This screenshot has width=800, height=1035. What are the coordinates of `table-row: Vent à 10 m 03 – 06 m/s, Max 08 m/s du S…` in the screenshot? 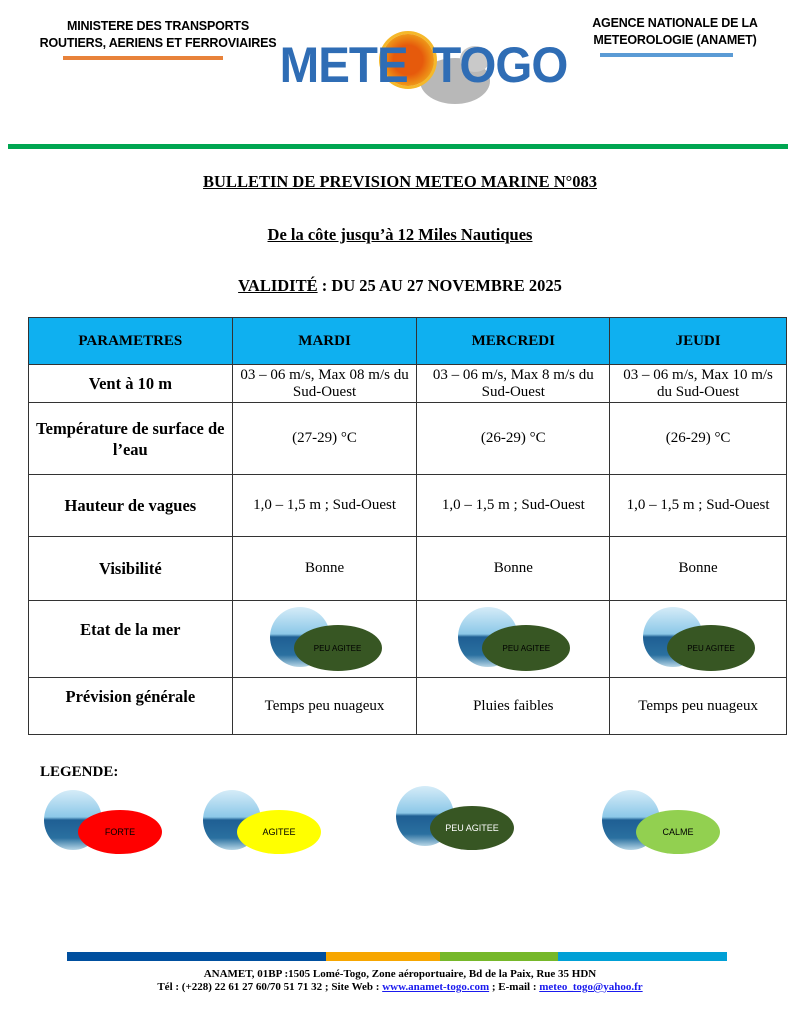 It's located at (407, 383).